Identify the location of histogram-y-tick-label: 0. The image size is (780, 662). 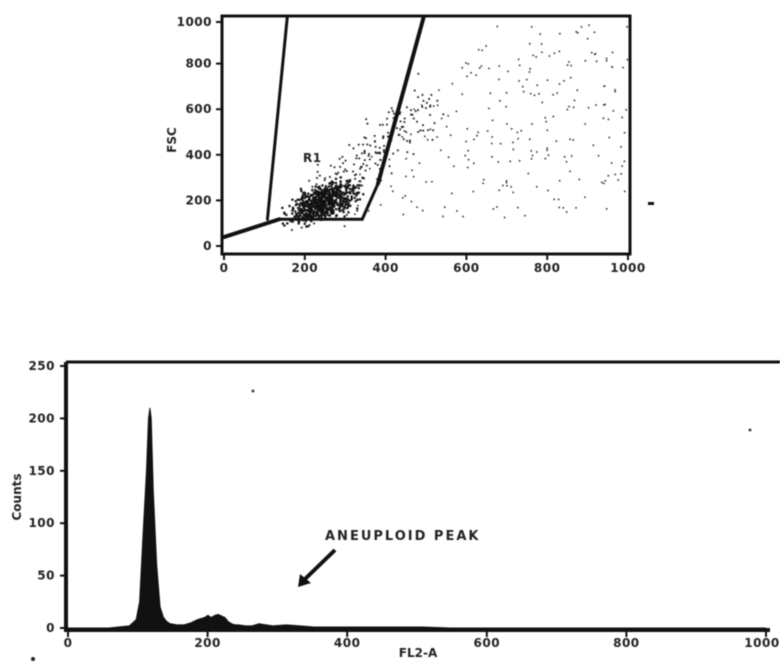
(50, 628).